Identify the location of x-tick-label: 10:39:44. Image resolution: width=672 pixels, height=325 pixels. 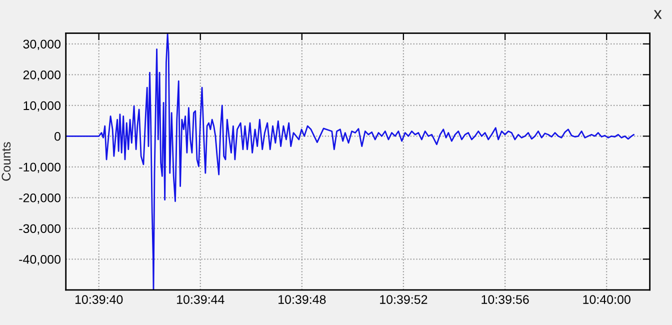
(200, 299).